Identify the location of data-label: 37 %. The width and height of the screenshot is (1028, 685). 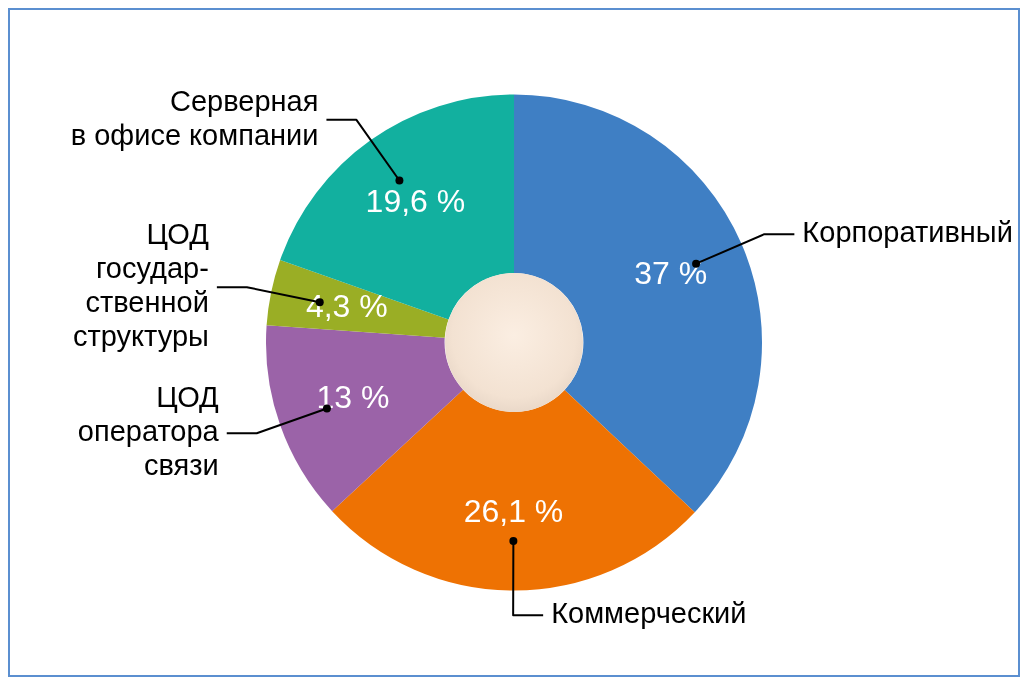
(671, 272).